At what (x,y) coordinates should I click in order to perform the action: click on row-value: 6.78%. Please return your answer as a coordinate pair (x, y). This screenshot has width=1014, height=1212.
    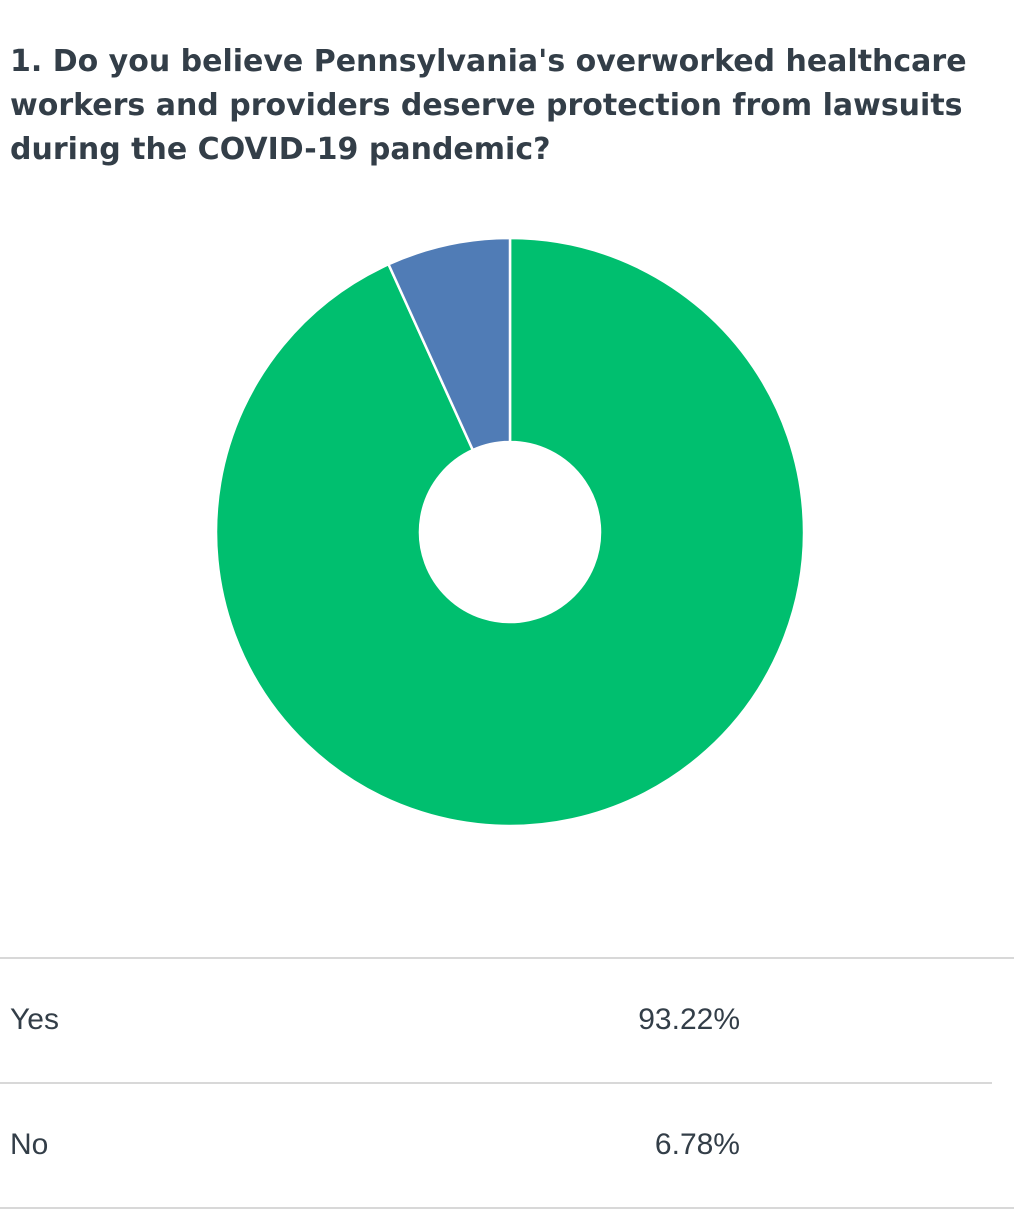
    Looking at the image, I should click on (697, 1144).